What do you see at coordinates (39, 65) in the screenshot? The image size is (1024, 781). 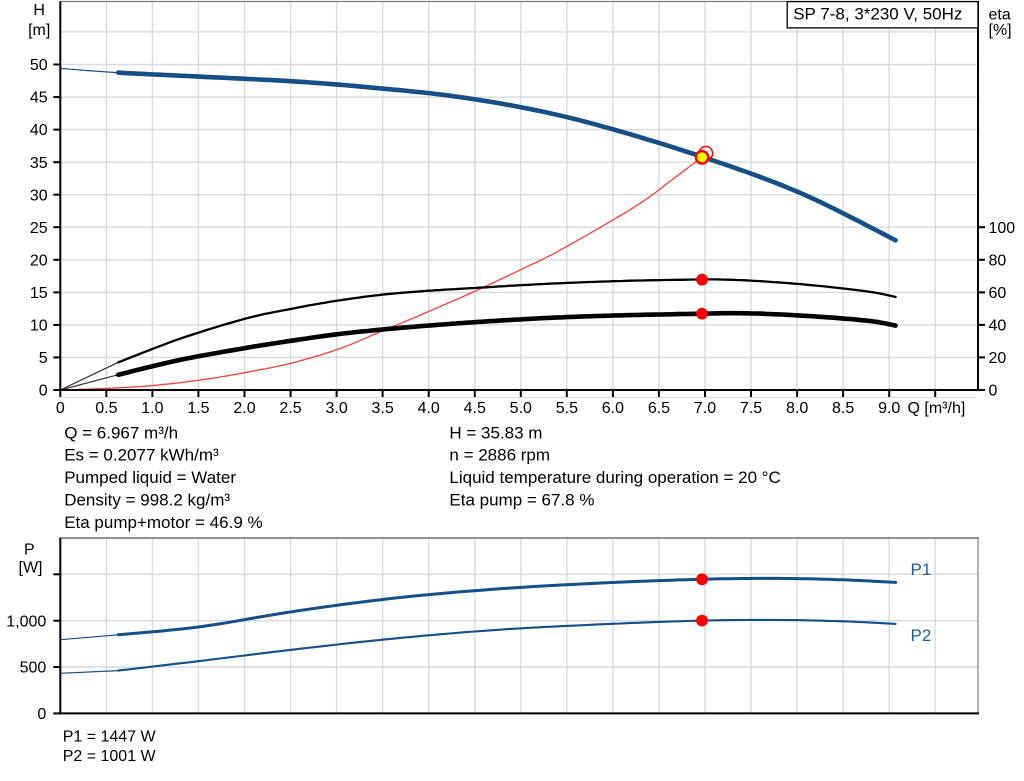 I see `svg-text: 50` at bounding box center [39, 65].